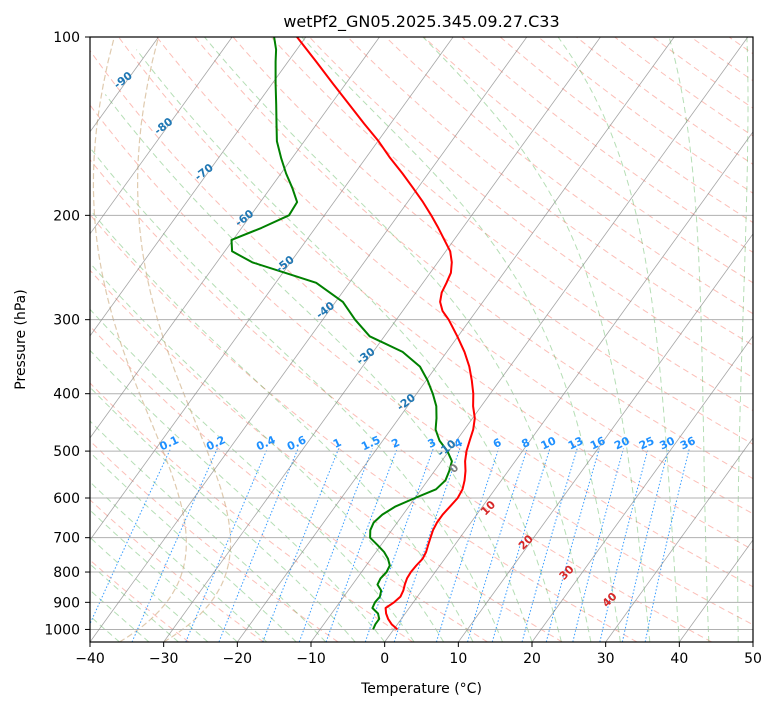 This screenshot has height=708, width=775. I want to click on x-tick-label: −40, so click(90, 659).